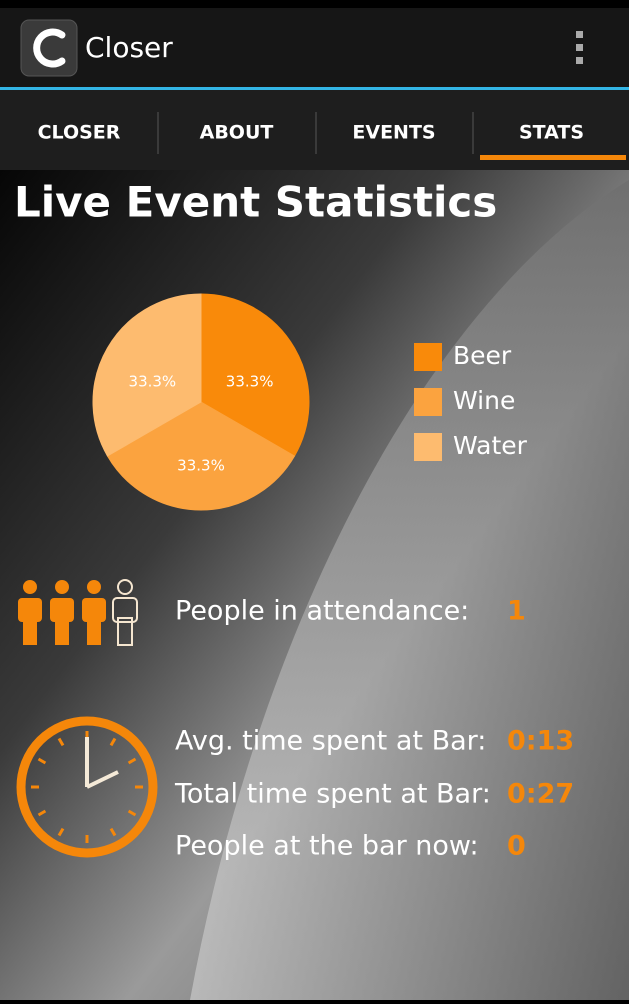 This screenshot has width=629, height=1004. What do you see at coordinates (540, 794) in the screenshot?
I see `stat-value: 0:27` at bounding box center [540, 794].